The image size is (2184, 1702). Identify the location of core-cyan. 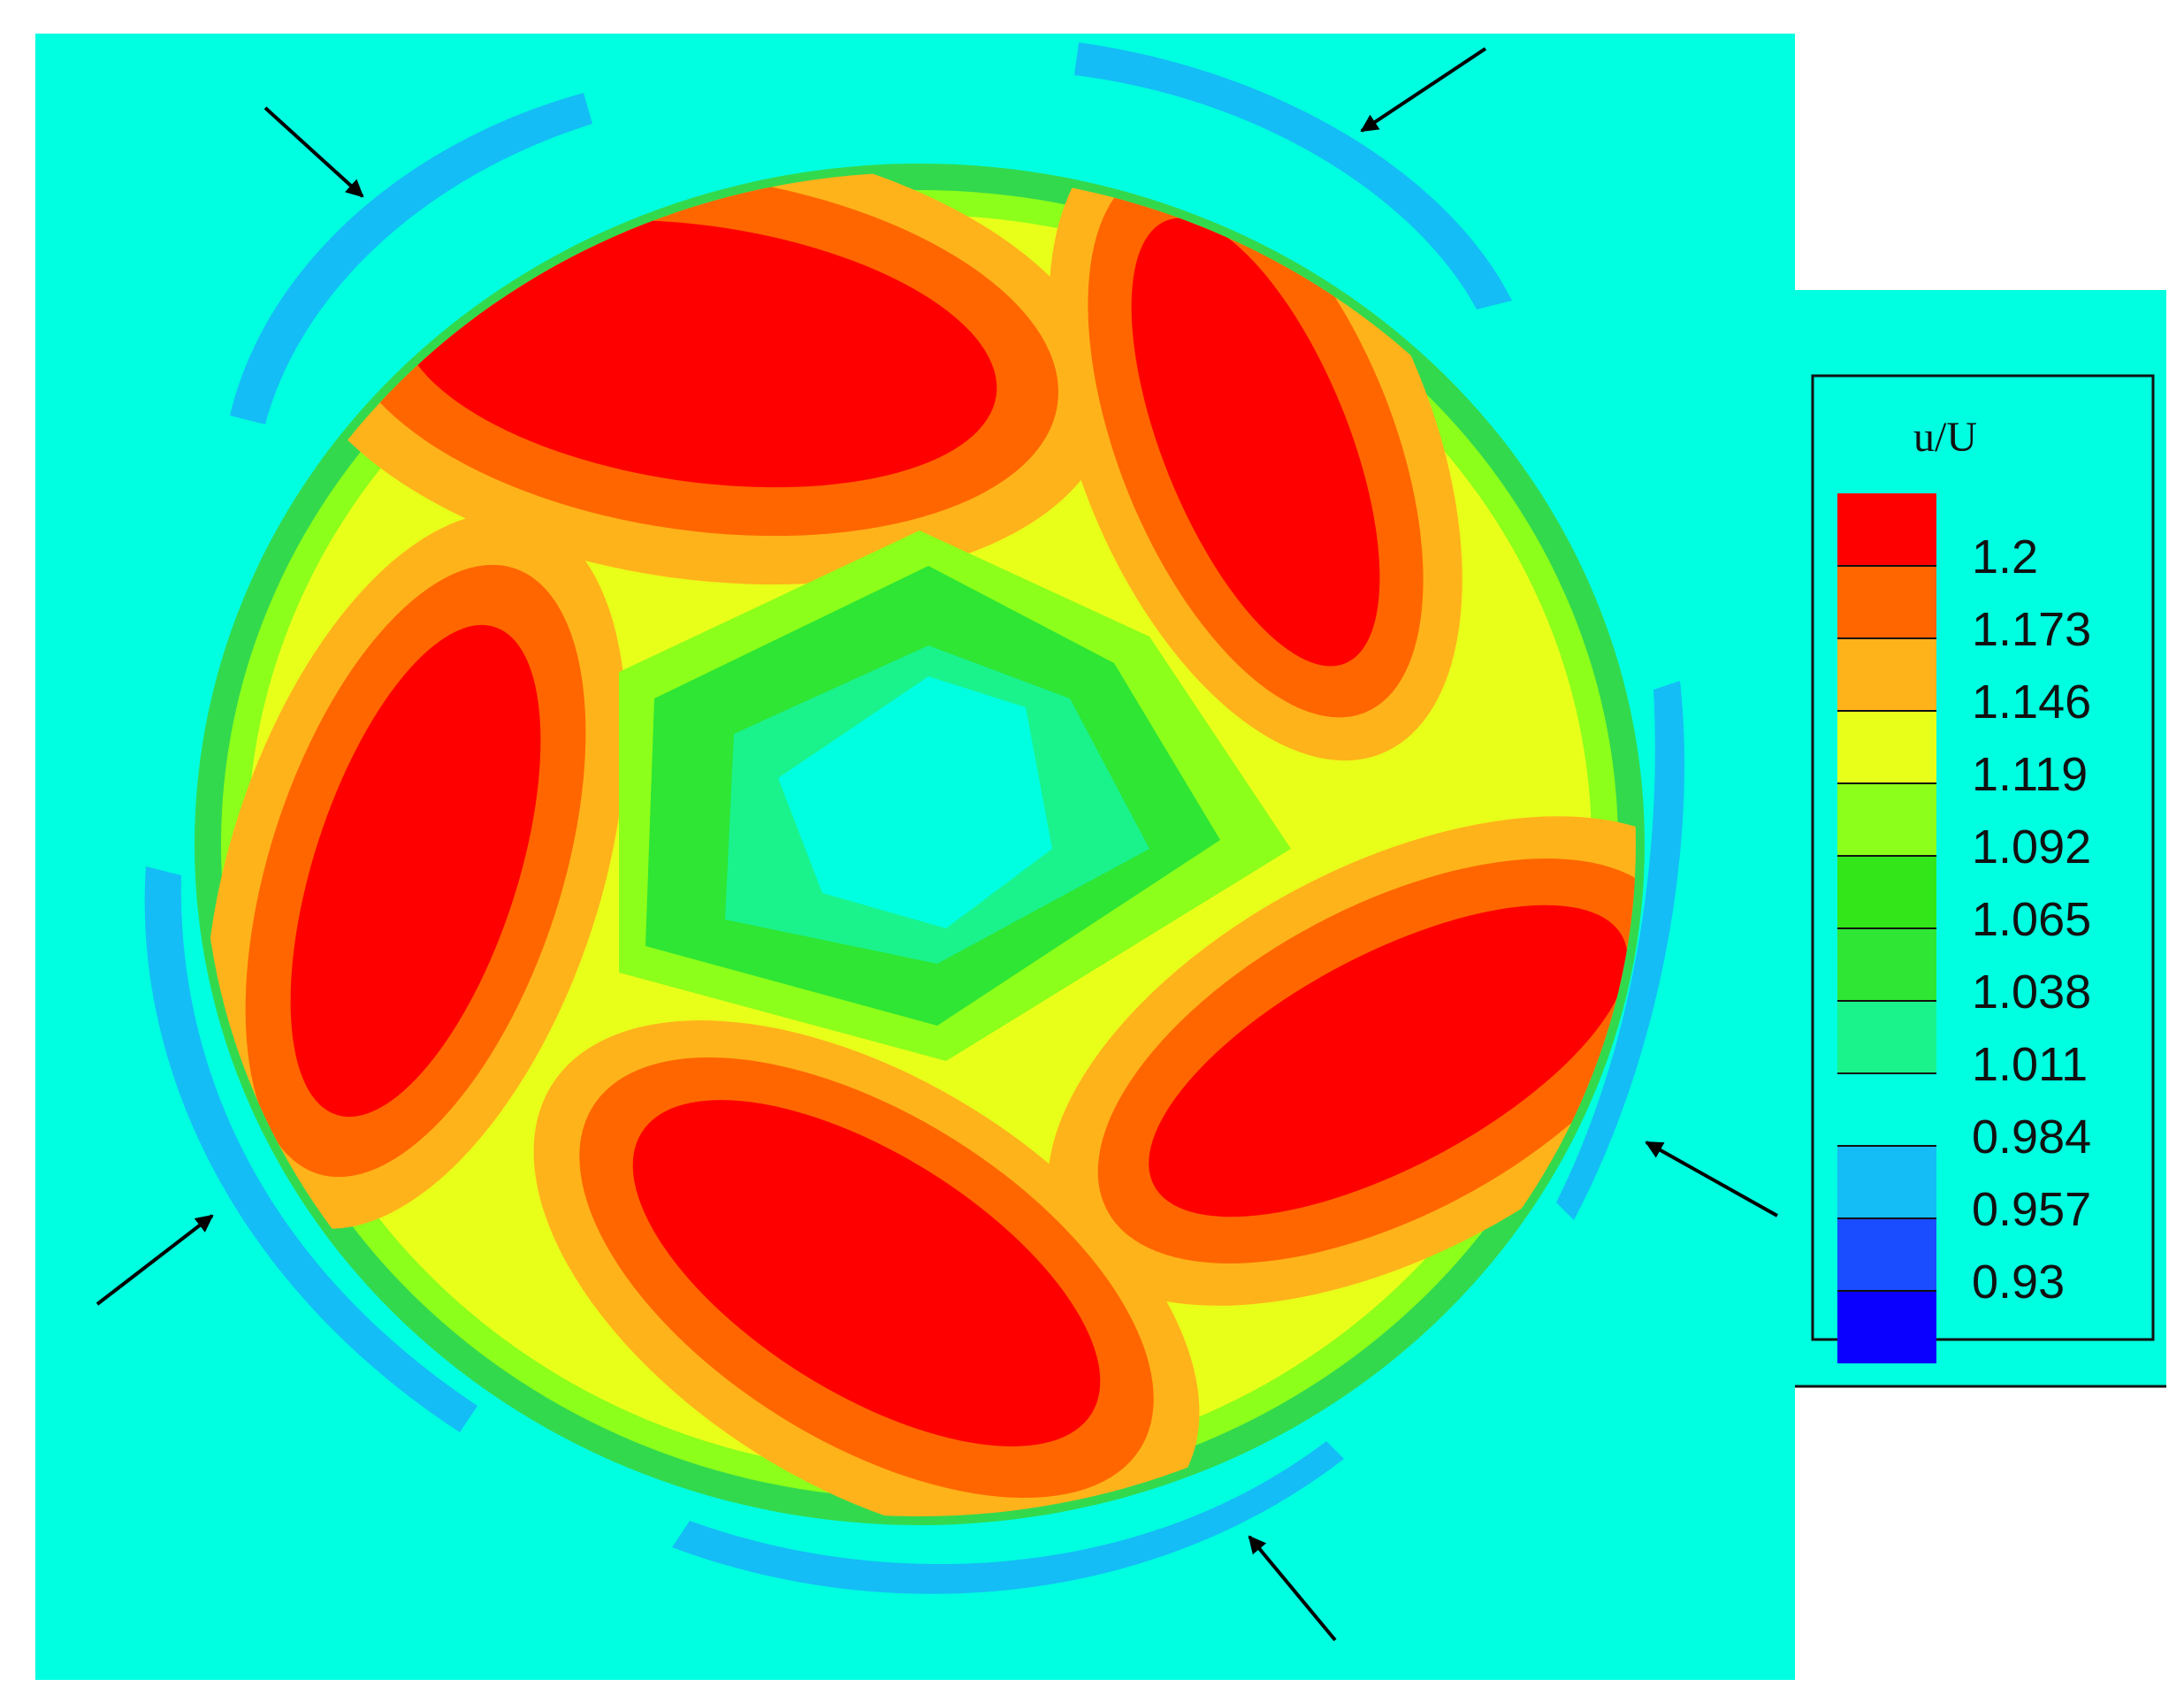
(915, 802).